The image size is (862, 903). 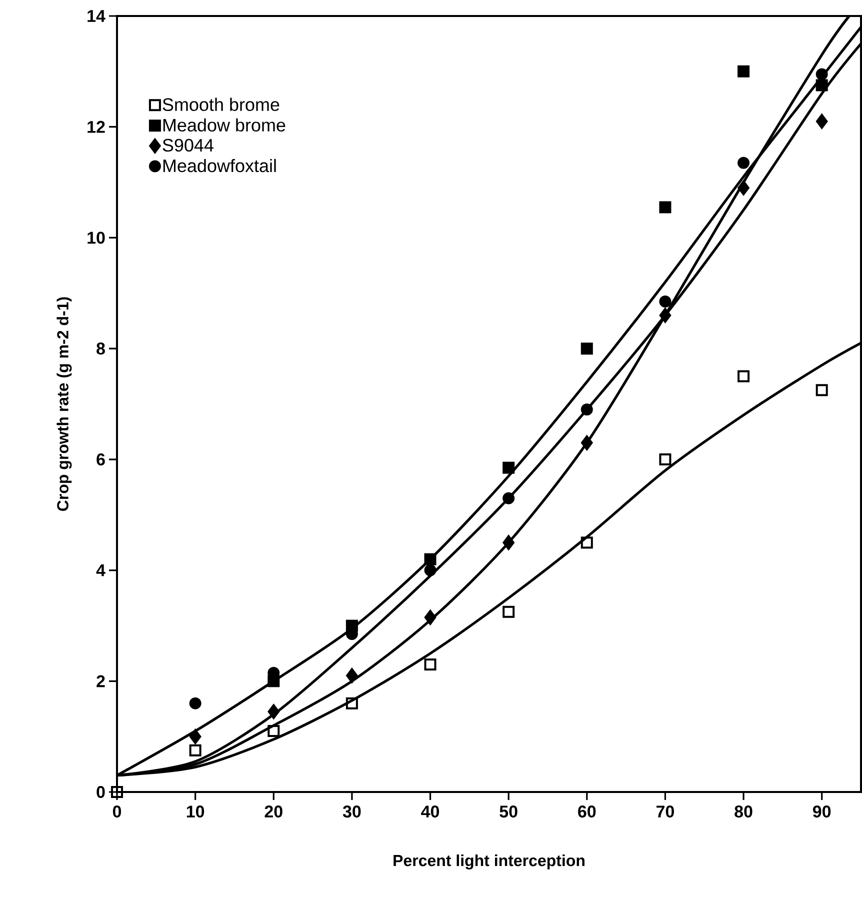 What do you see at coordinates (101, 570) in the screenshot?
I see `y-tick-label: 4` at bounding box center [101, 570].